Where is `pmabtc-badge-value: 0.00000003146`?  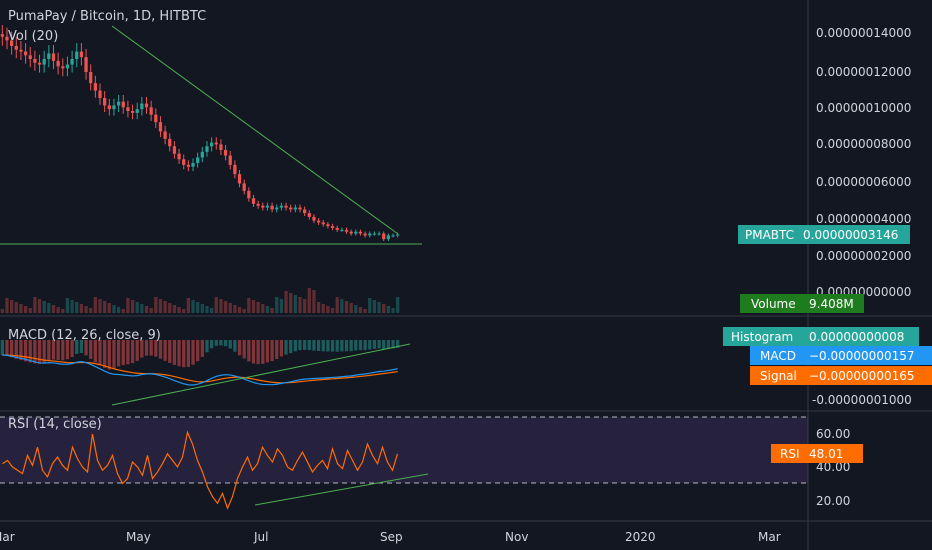 pmabtc-badge-value: 0.00000003146 is located at coordinates (850, 235).